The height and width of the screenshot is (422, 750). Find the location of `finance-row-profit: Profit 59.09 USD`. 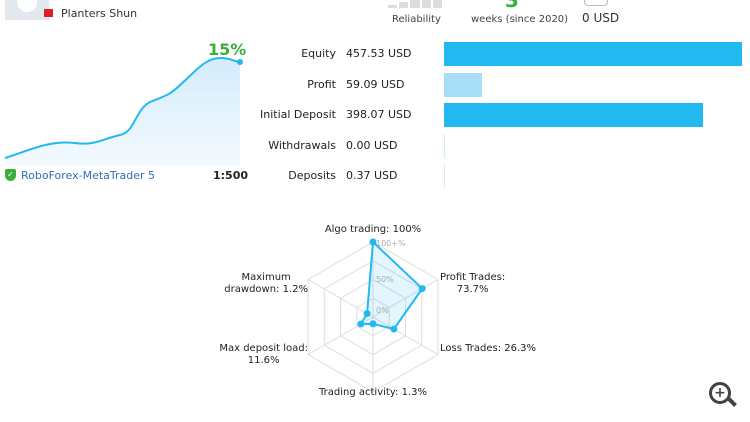

finance-row-profit: Profit 59.09 USD is located at coordinates (500, 84).